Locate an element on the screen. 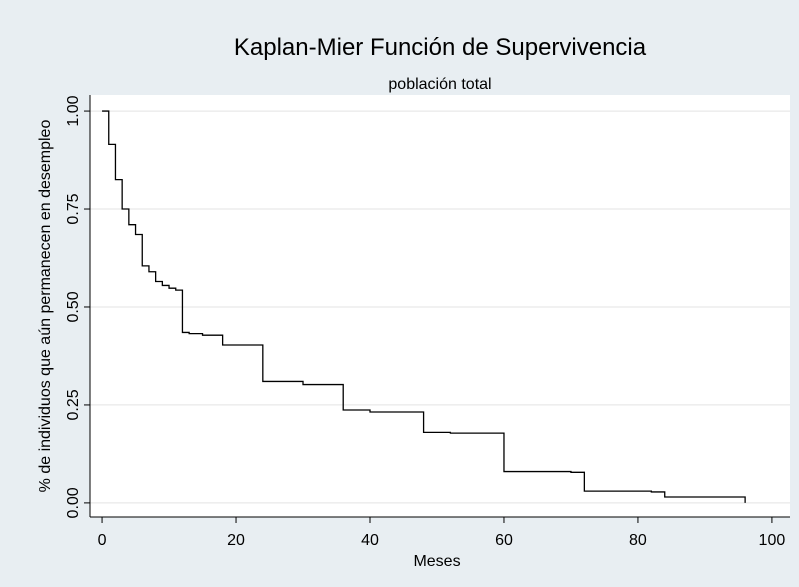 The width and height of the screenshot is (799, 587). y-tick-label: 0.25 is located at coordinates (73, 404).